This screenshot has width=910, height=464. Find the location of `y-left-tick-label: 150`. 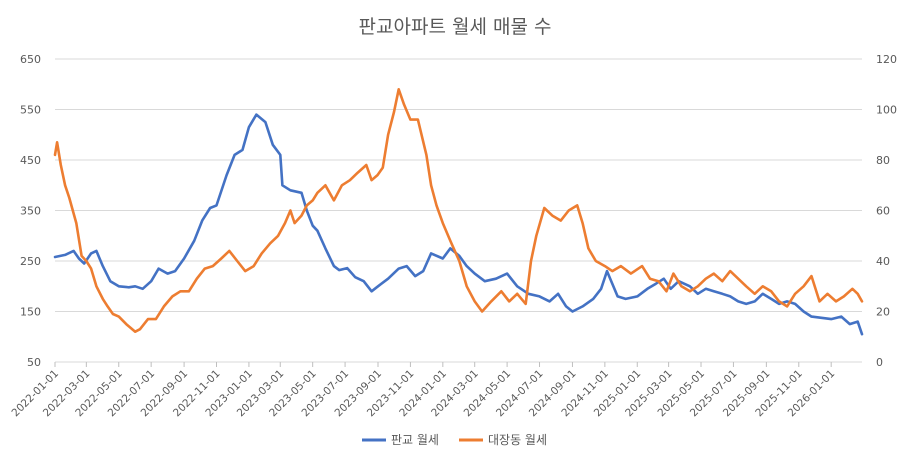

y-left-tick-label: 150 is located at coordinates (30, 312).